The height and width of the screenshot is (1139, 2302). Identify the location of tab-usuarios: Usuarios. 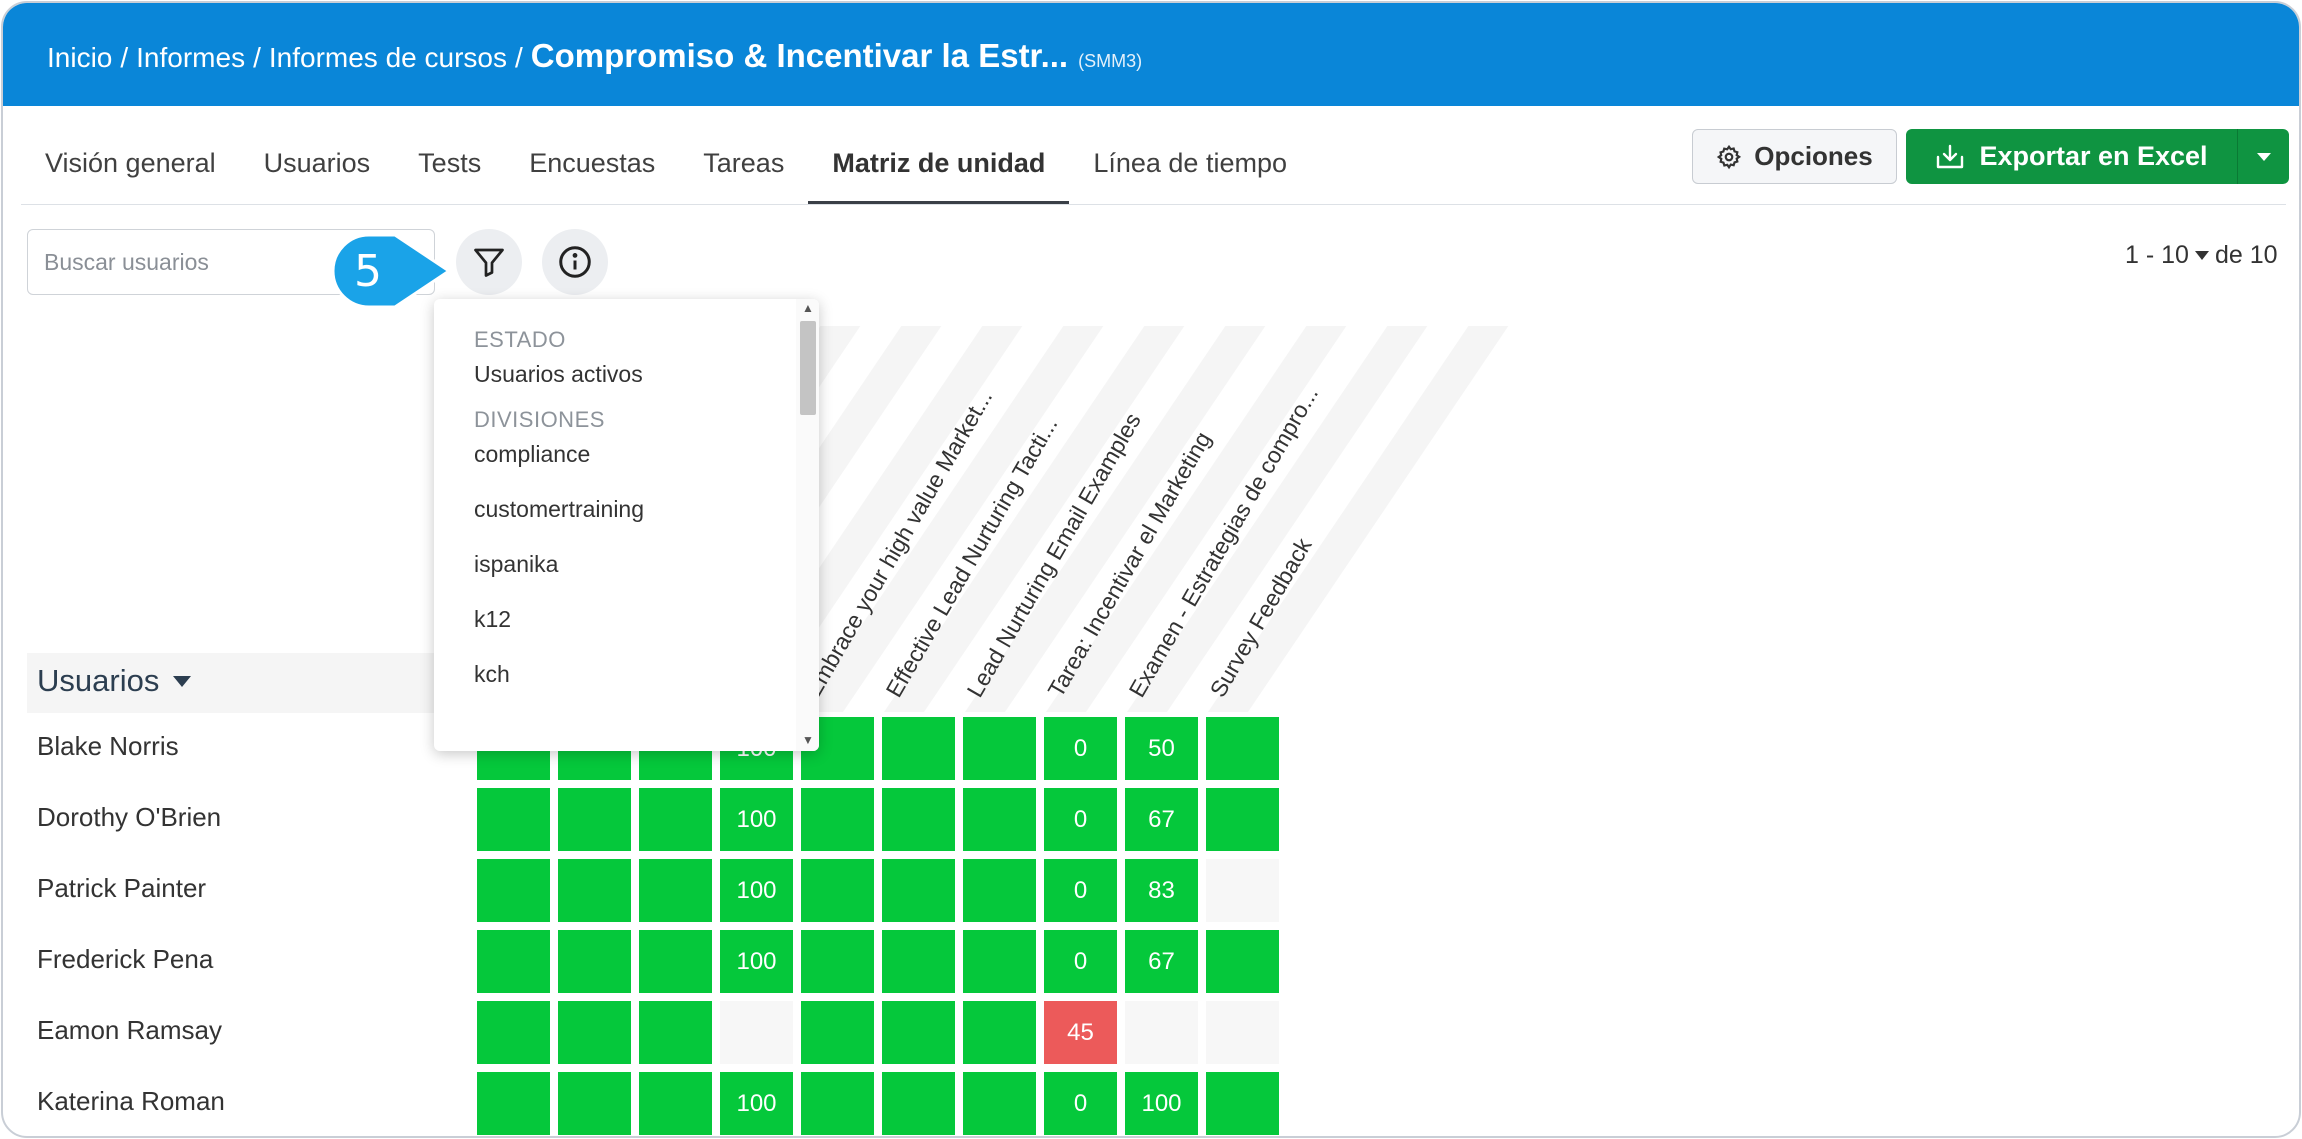
(317, 163).